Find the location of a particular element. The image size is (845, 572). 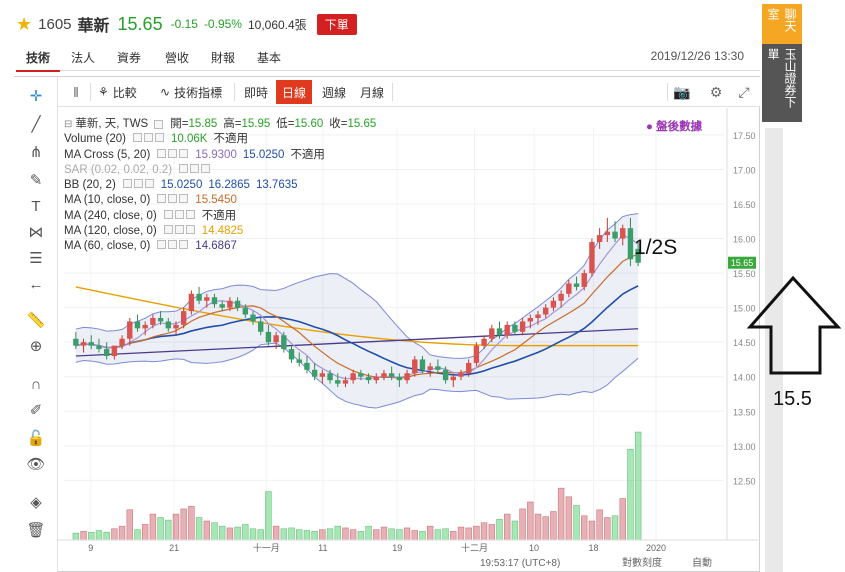

monthly-button: 月線 is located at coordinates (372, 92).